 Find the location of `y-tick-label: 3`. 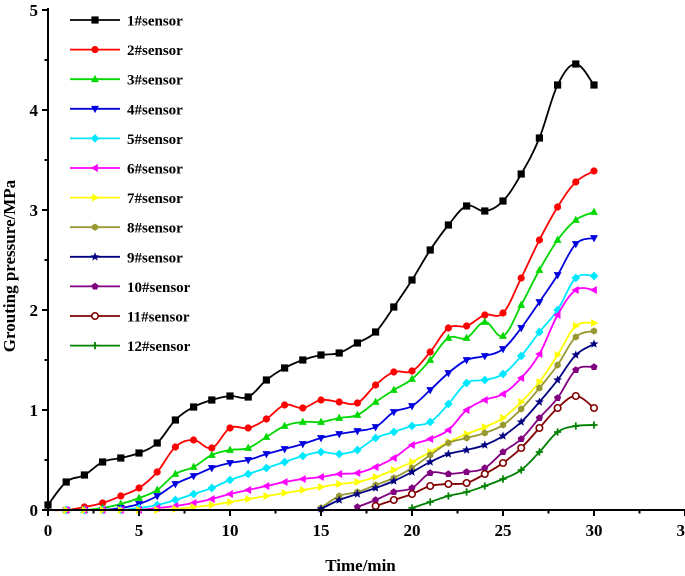

y-tick-label: 3 is located at coordinates (34, 210).